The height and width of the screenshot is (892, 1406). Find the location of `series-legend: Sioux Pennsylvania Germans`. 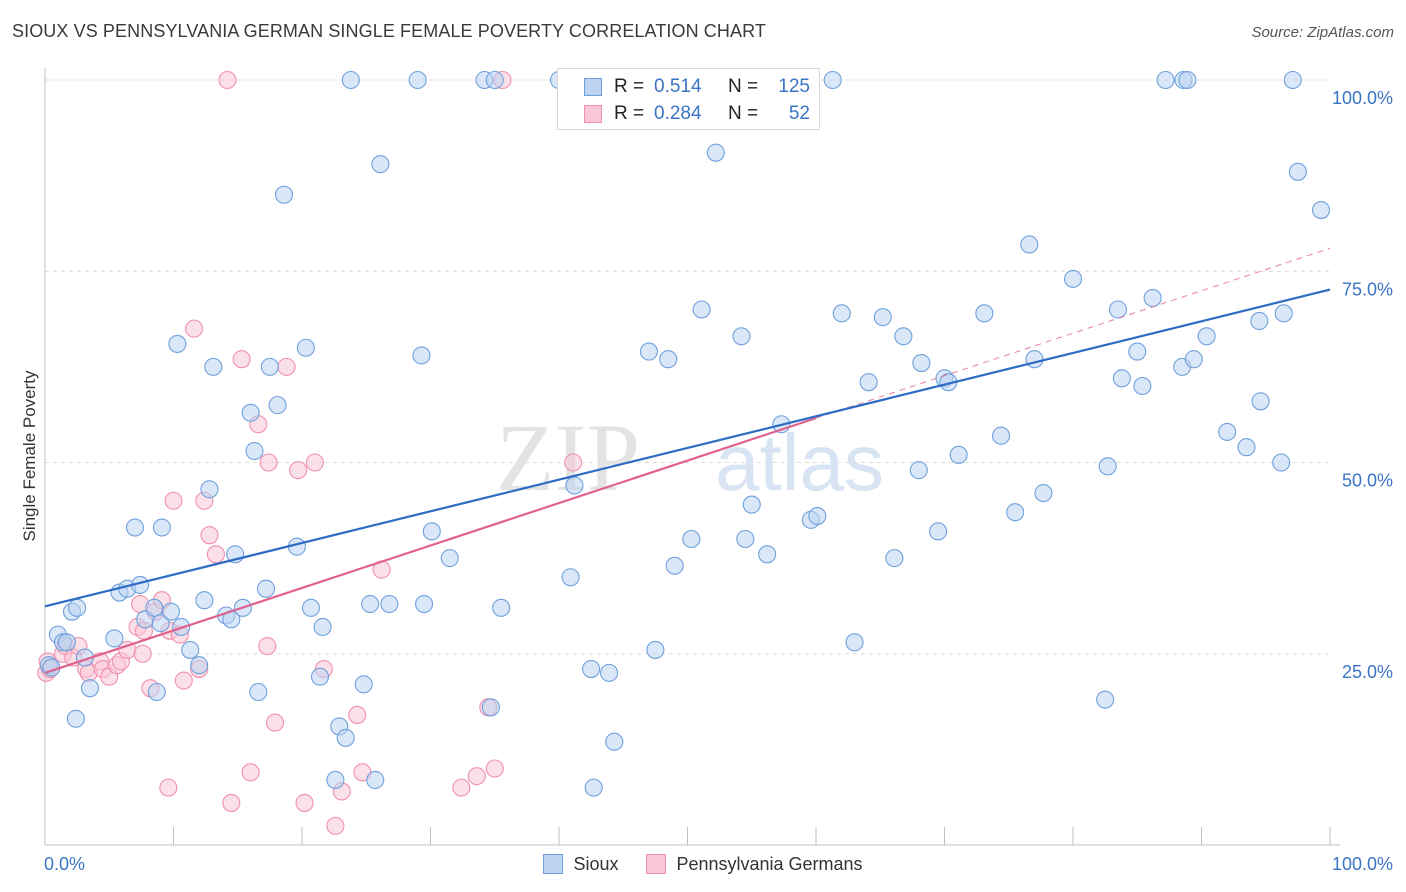

series-legend: Sioux Pennsylvania Germans is located at coordinates (703, 864).